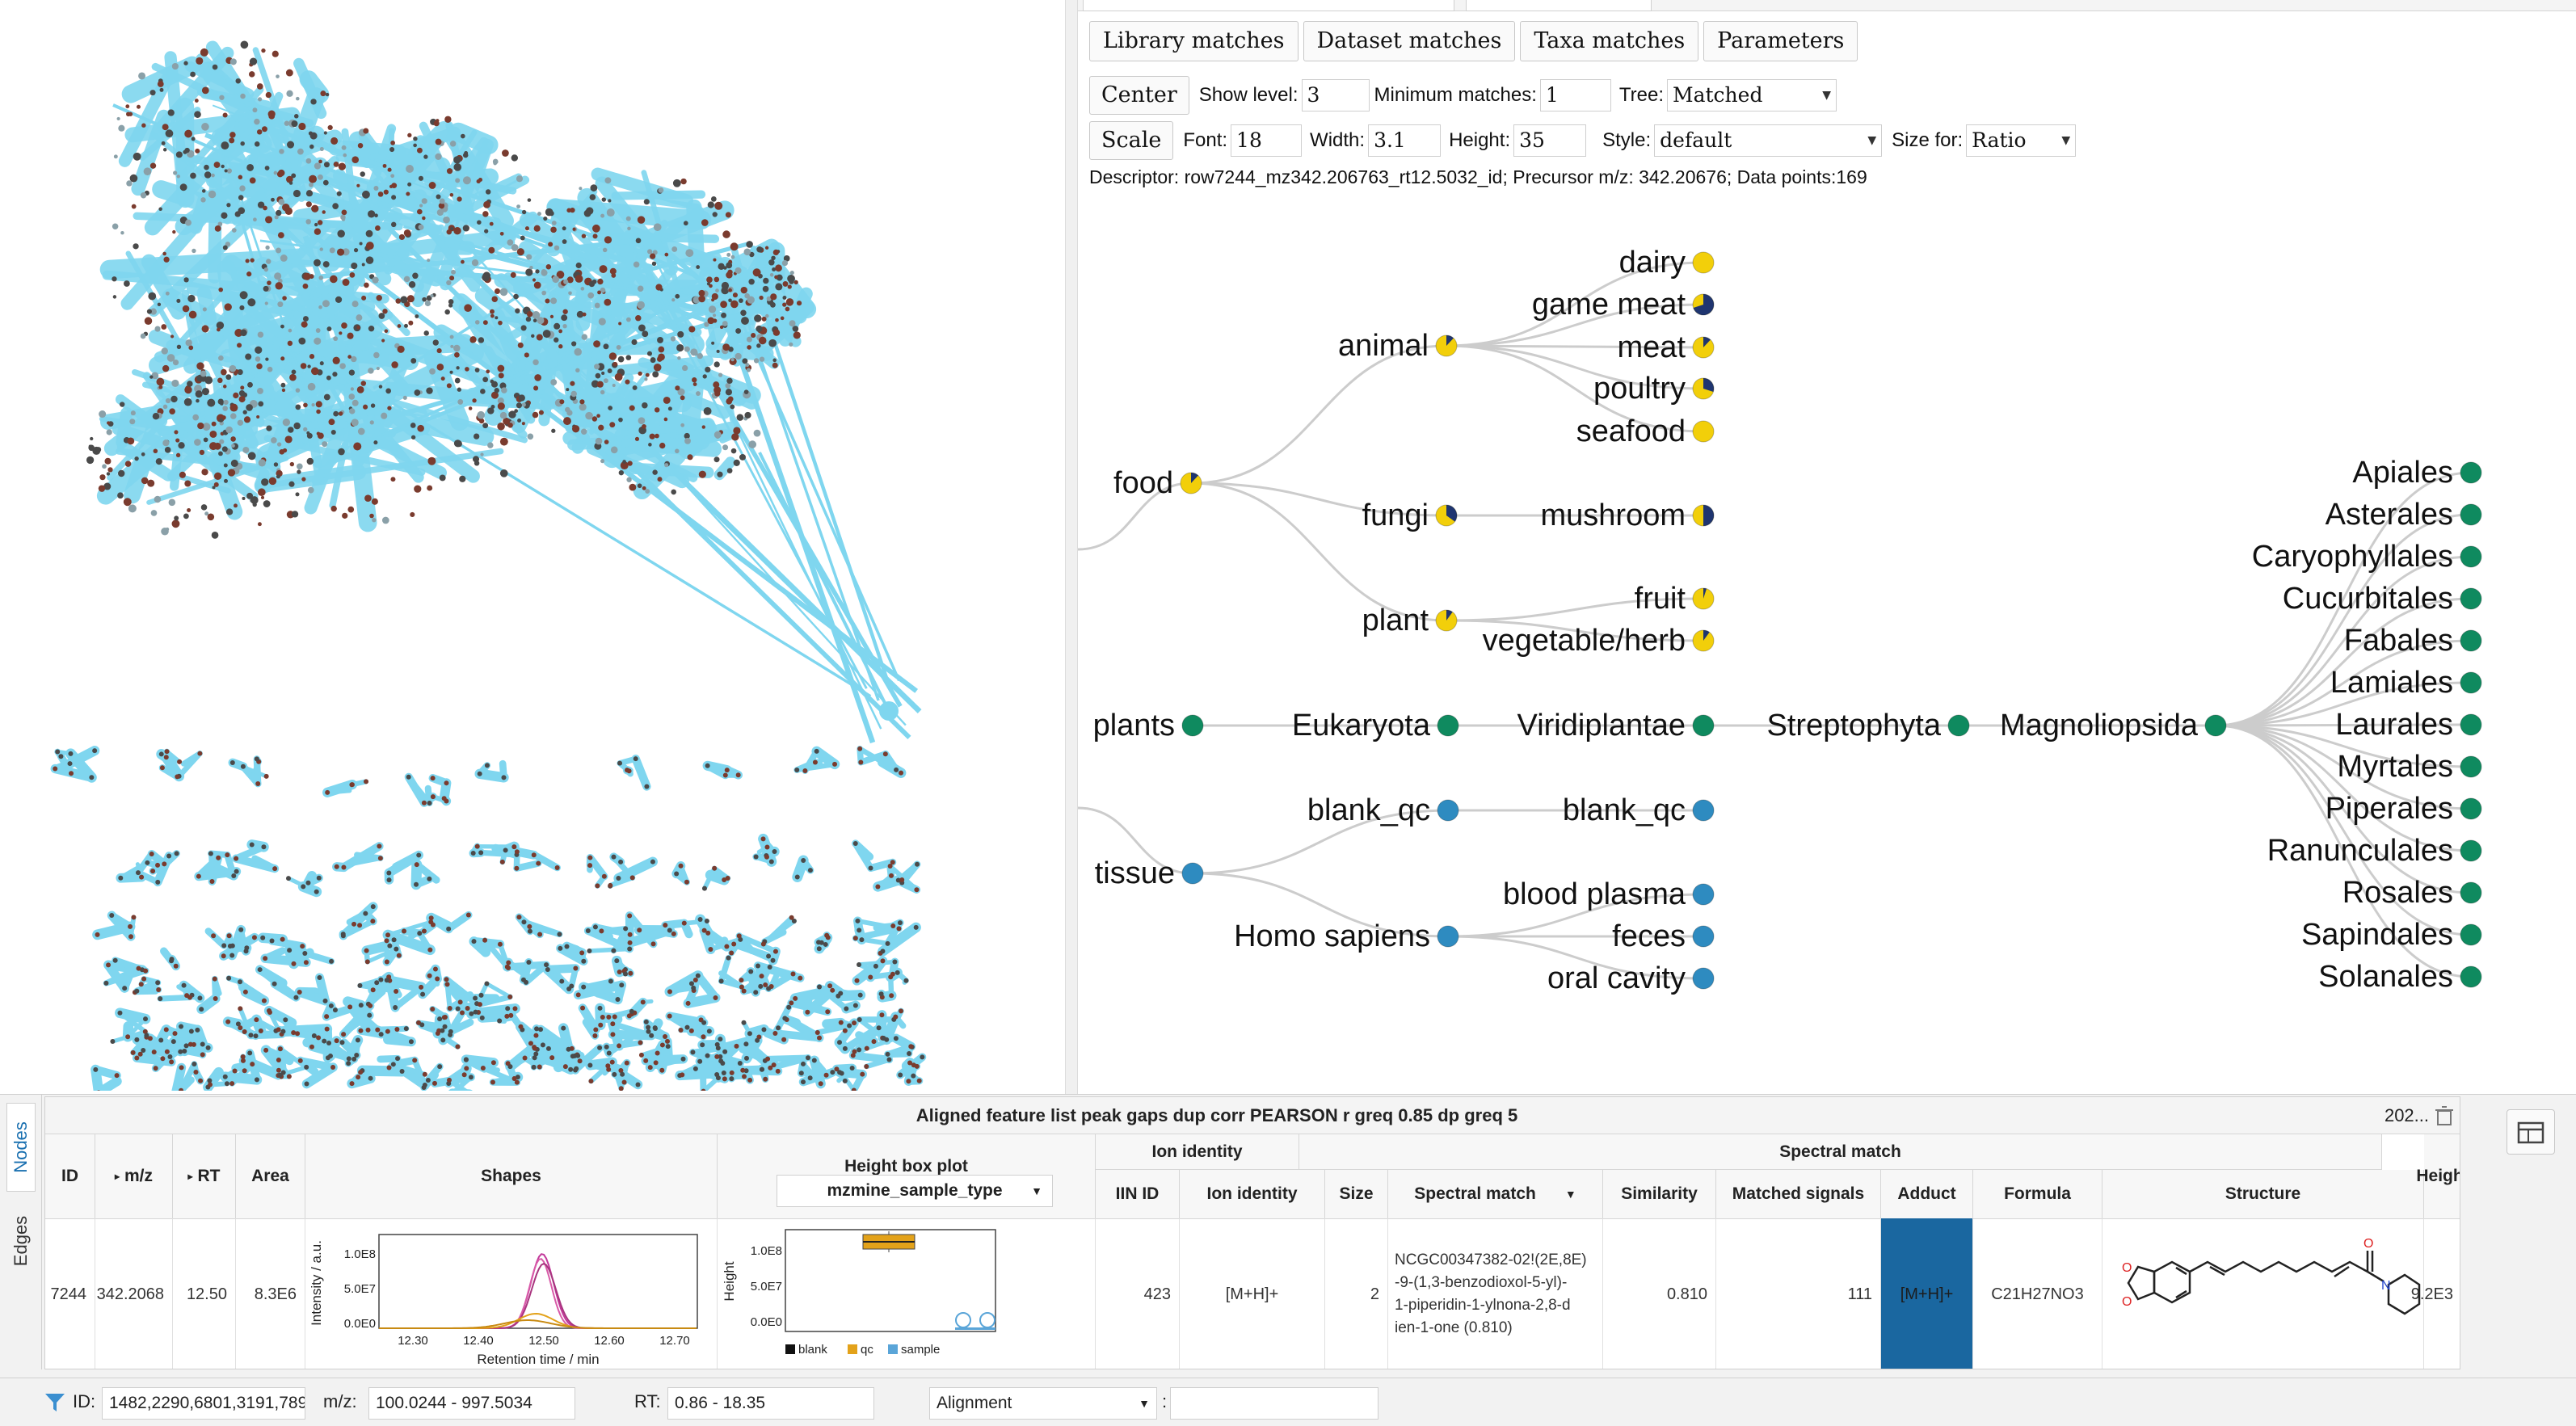 This screenshot has width=2576, height=1426. What do you see at coordinates (1703, 894) in the screenshot?
I see `tree-node-blood-plasma` at bounding box center [1703, 894].